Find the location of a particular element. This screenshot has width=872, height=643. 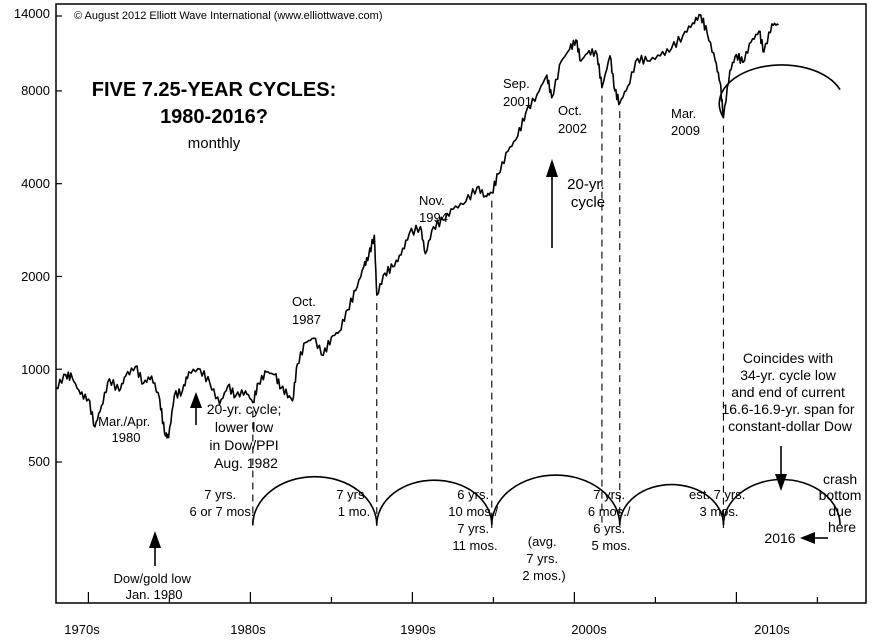

label-20yr-cycle: 20-yr. cycle is located at coordinates (588, 193).